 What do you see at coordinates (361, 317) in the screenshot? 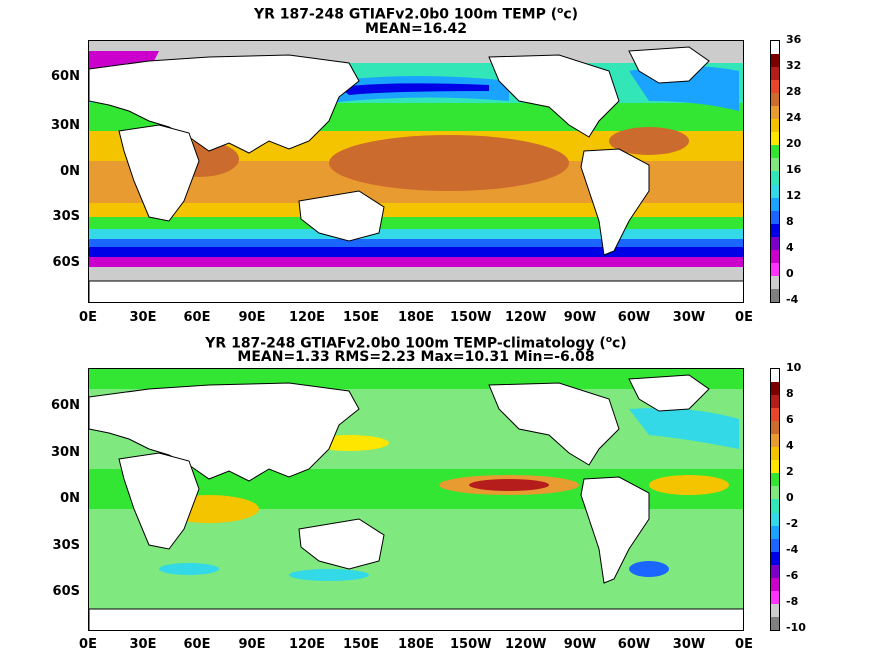
I see `top-lon-150e: 150E` at bounding box center [361, 317].